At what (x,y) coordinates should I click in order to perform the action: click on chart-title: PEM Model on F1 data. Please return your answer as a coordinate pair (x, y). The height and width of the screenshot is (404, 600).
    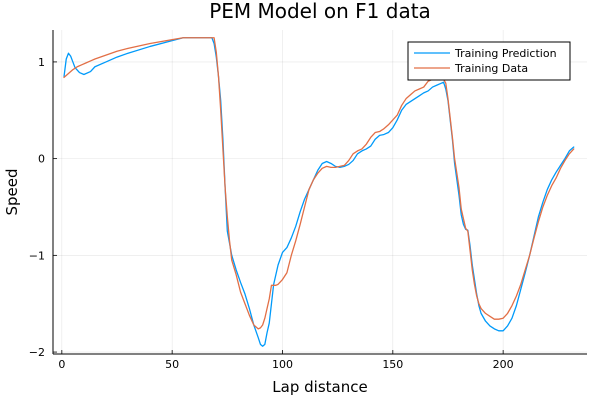
    Looking at the image, I should click on (320, 11).